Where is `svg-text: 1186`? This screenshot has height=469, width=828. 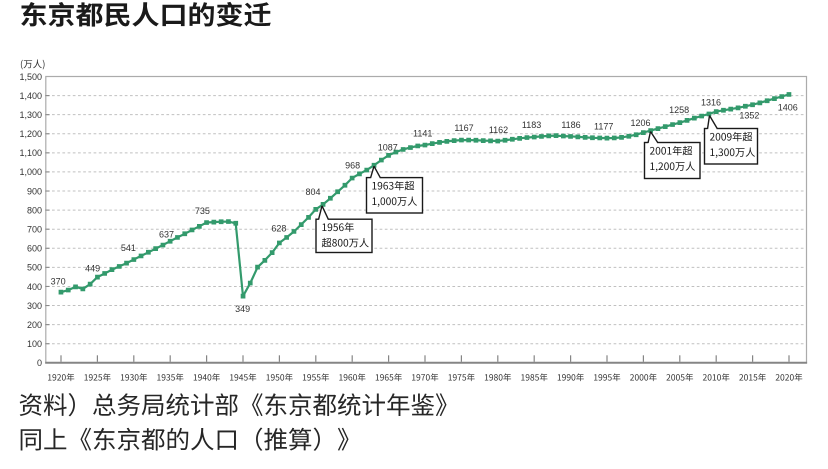
svg-text: 1186 is located at coordinates (570, 125).